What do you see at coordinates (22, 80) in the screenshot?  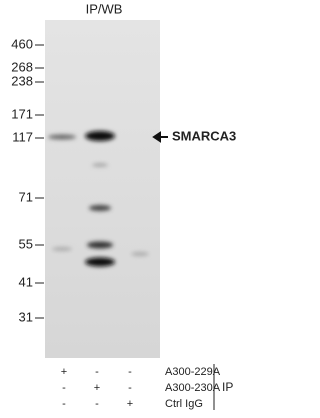 I see `marker-label: 238` at bounding box center [22, 80].